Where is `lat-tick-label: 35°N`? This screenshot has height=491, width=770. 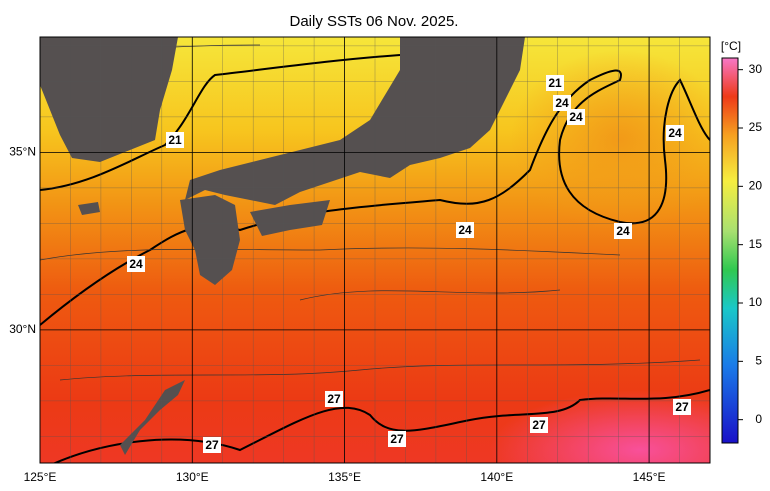
lat-tick-label: 35°N is located at coordinates (22, 152).